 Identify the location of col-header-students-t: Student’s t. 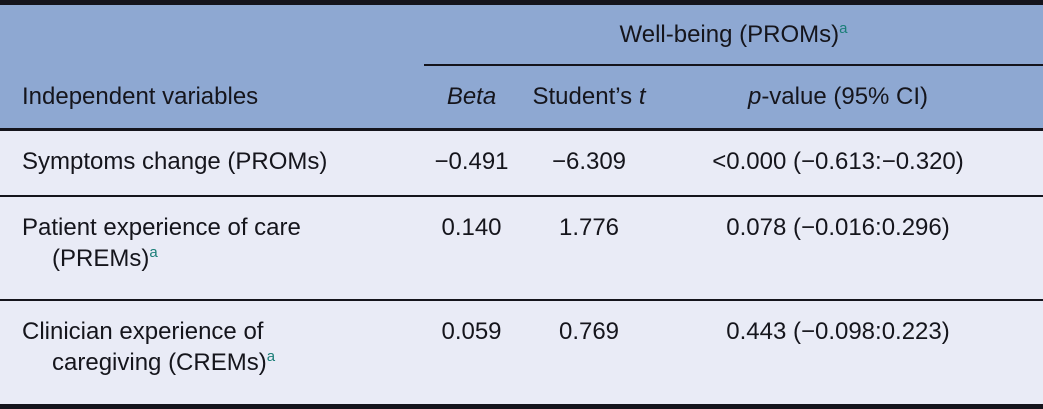
(589, 98).